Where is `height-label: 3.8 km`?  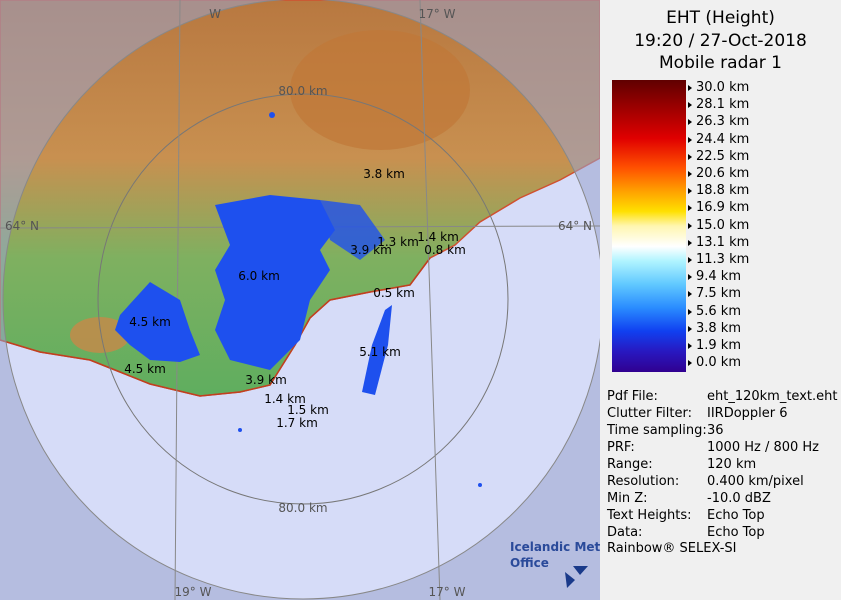
height-label: 3.8 km is located at coordinates (384, 174).